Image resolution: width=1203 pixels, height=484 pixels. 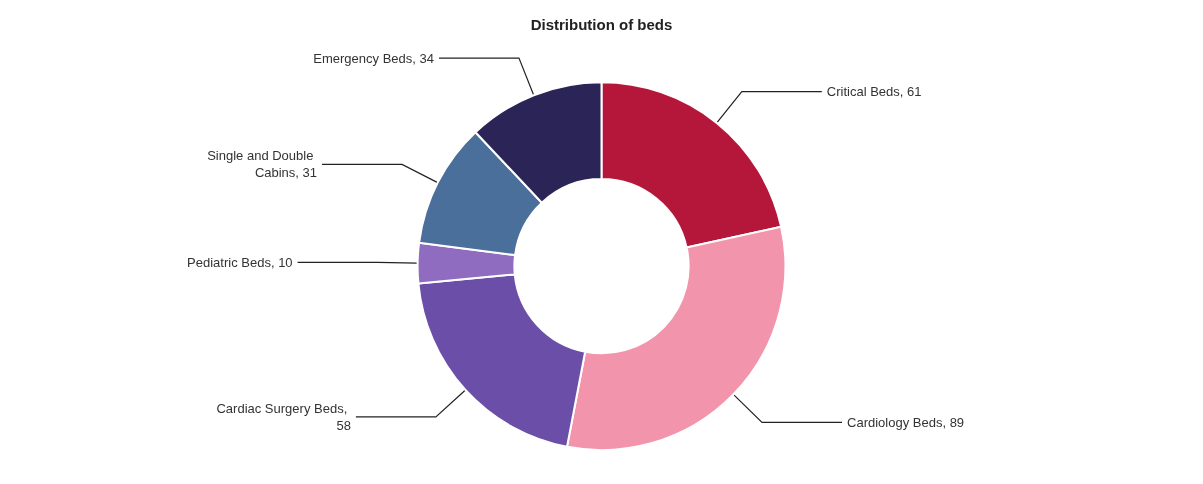 What do you see at coordinates (262, 164) in the screenshot?
I see `data-label: Single and Double Cabins, 31` at bounding box center [262, 164].